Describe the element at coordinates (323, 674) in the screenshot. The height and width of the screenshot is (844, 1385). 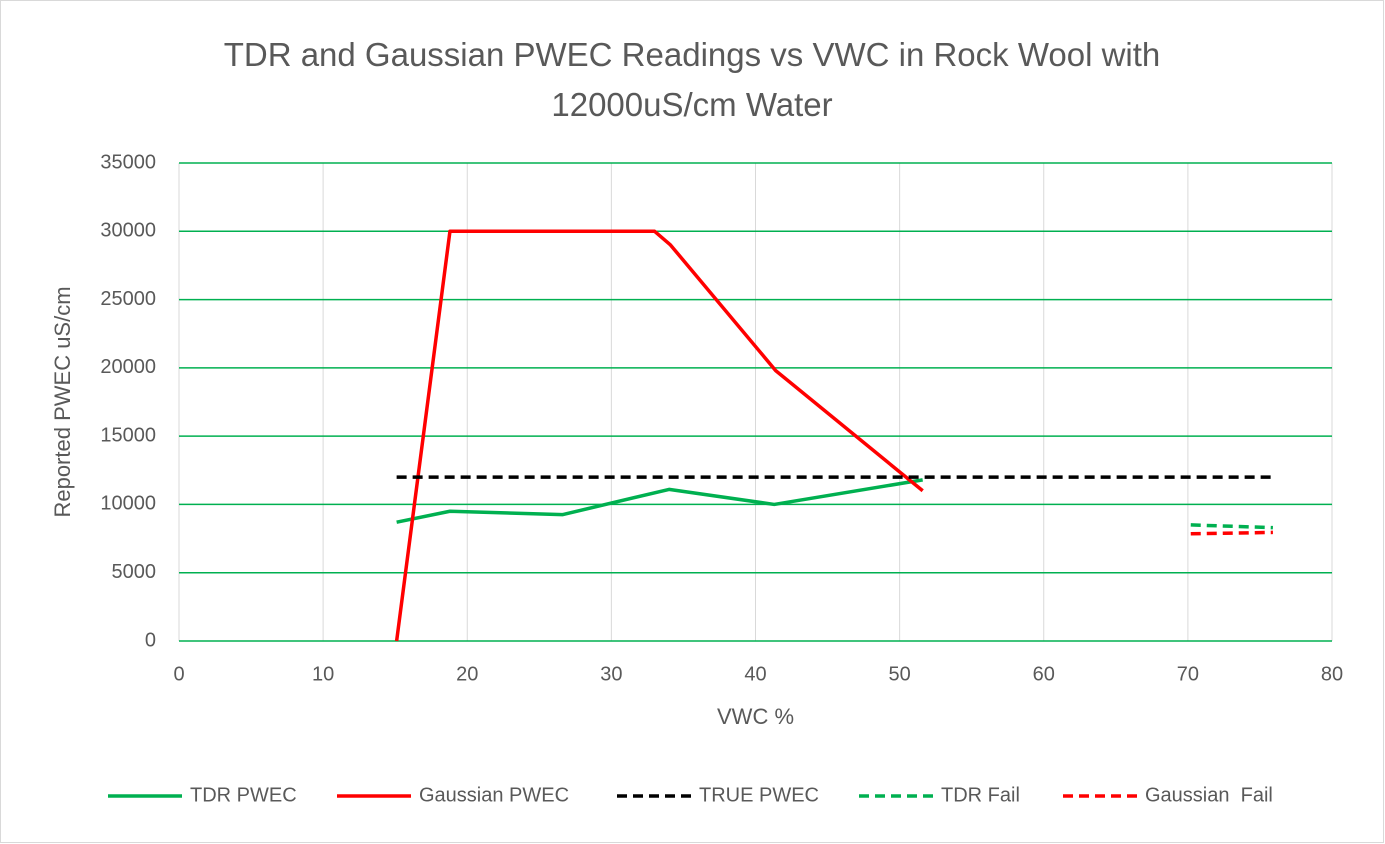
I see `x-tick-label: 10` at that location.